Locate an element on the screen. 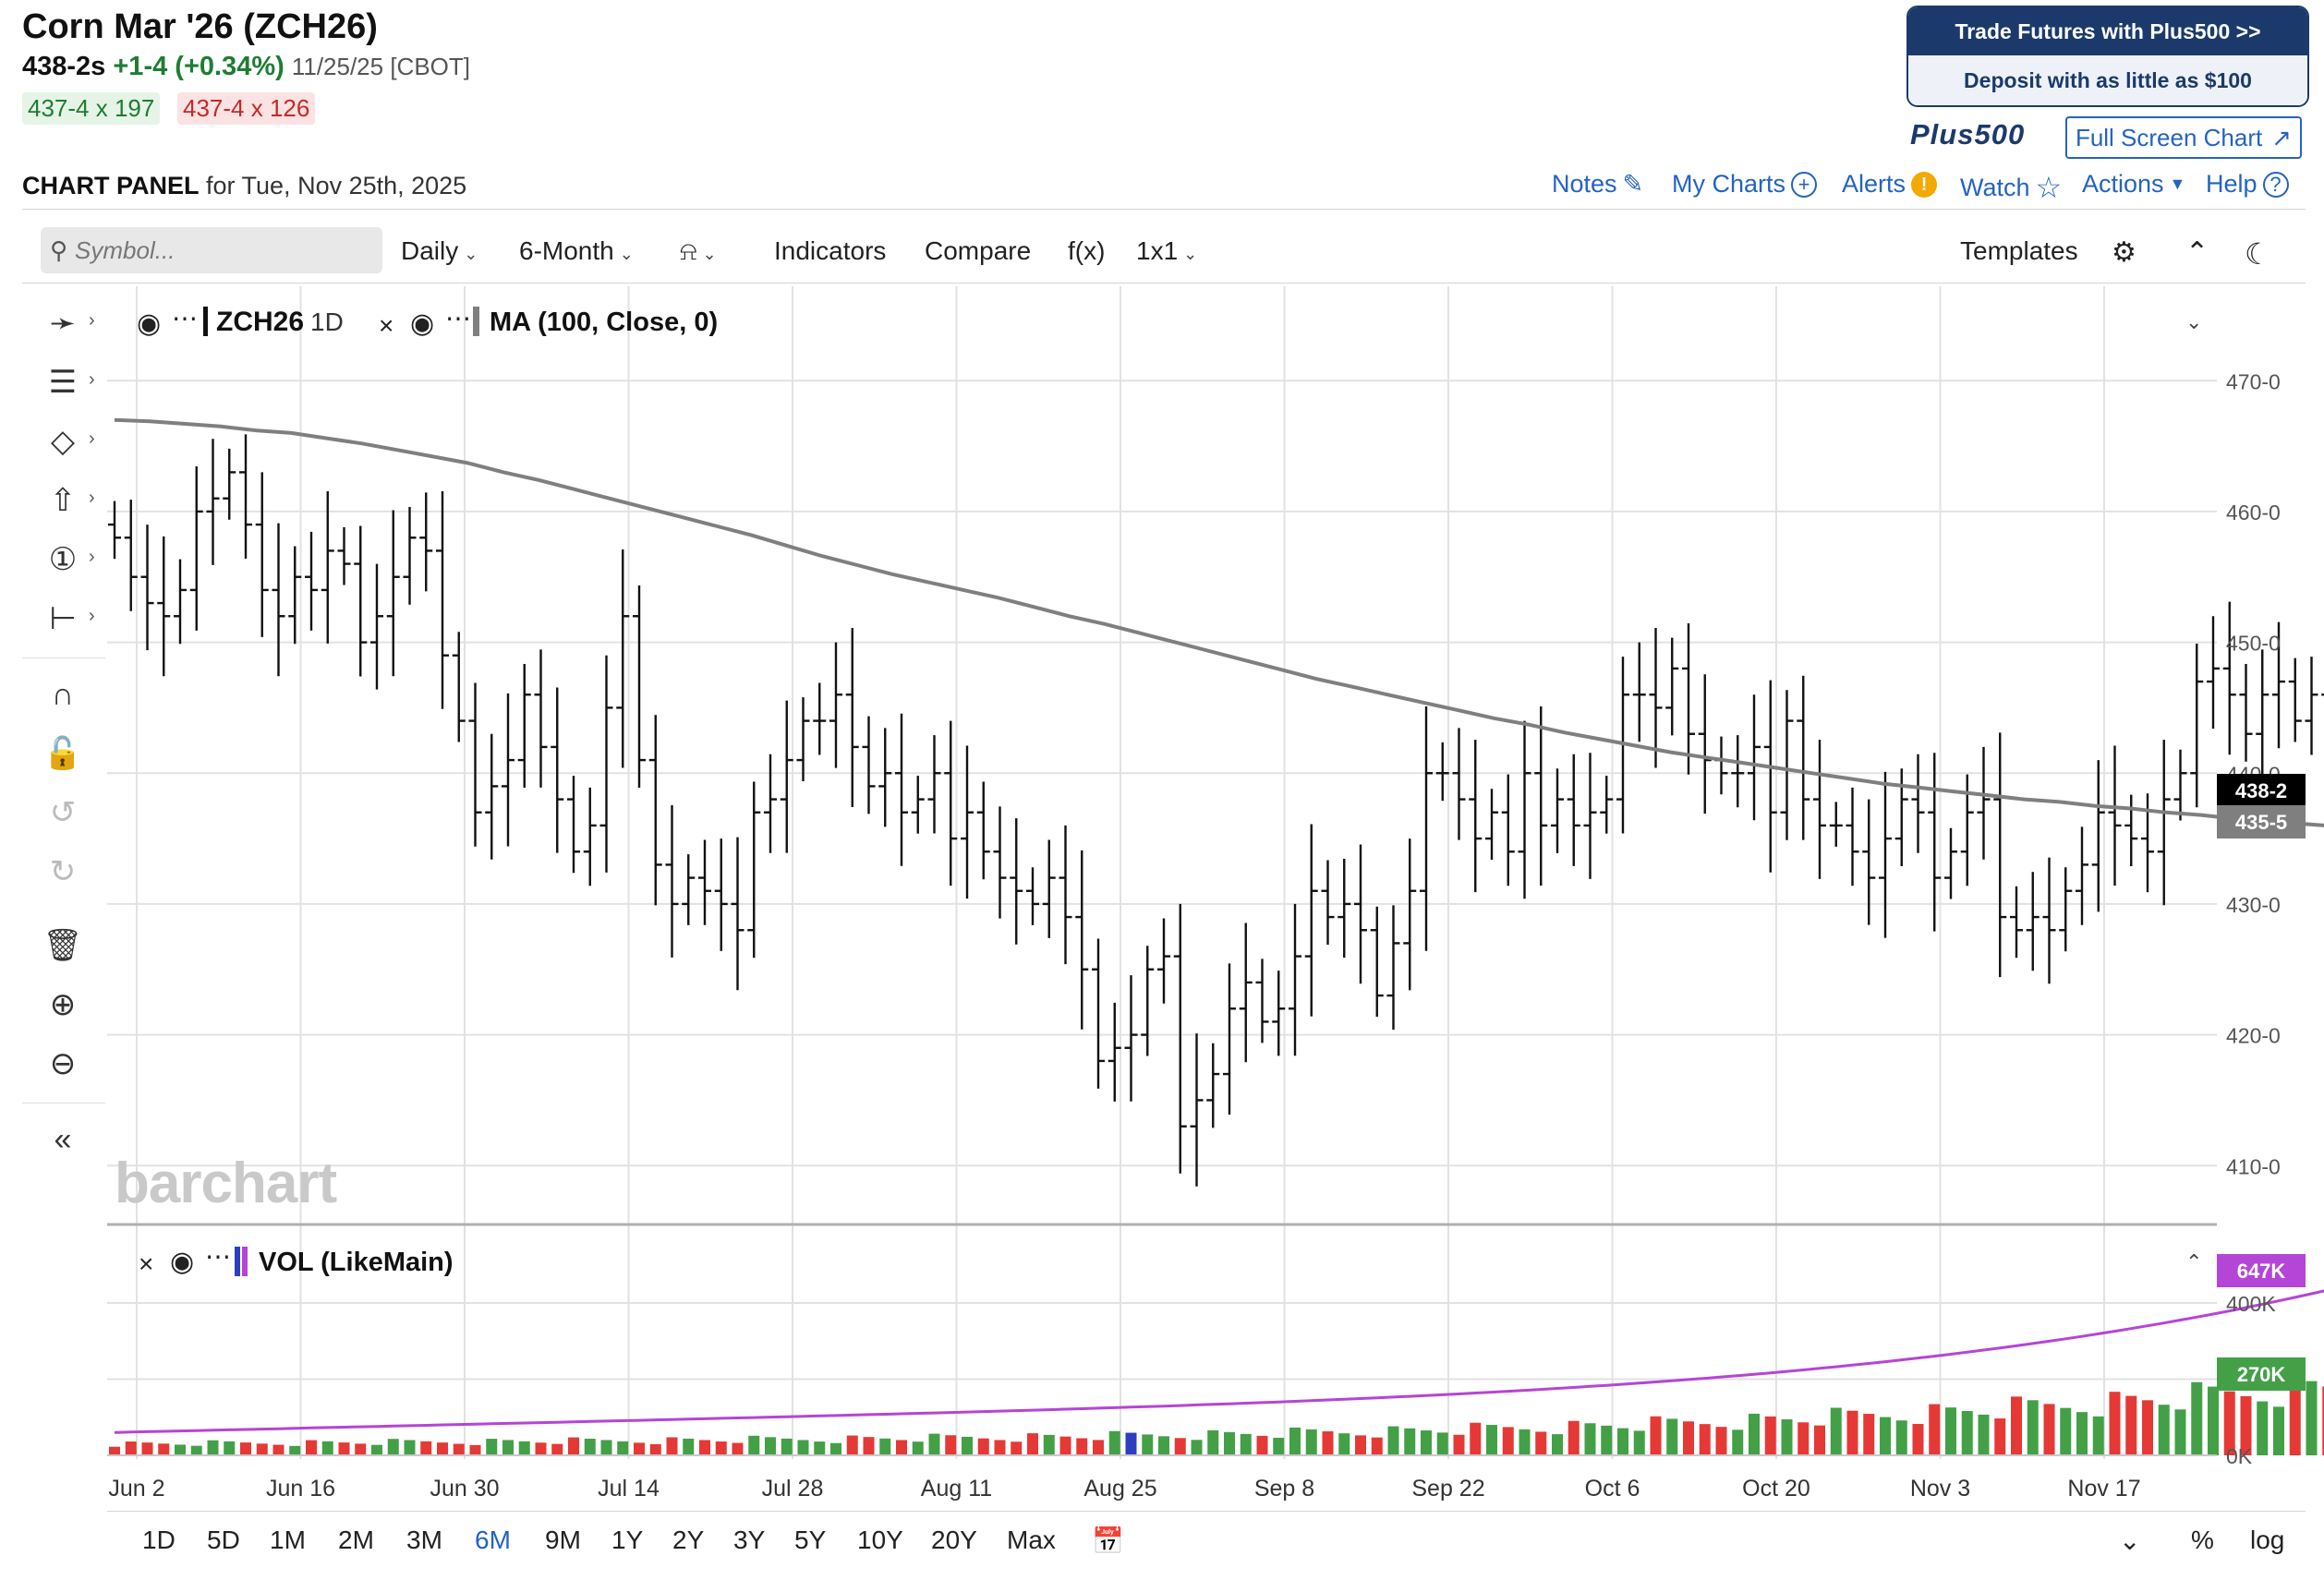  alerts-link: Alerts ! is located at coordinates (1890, 185).